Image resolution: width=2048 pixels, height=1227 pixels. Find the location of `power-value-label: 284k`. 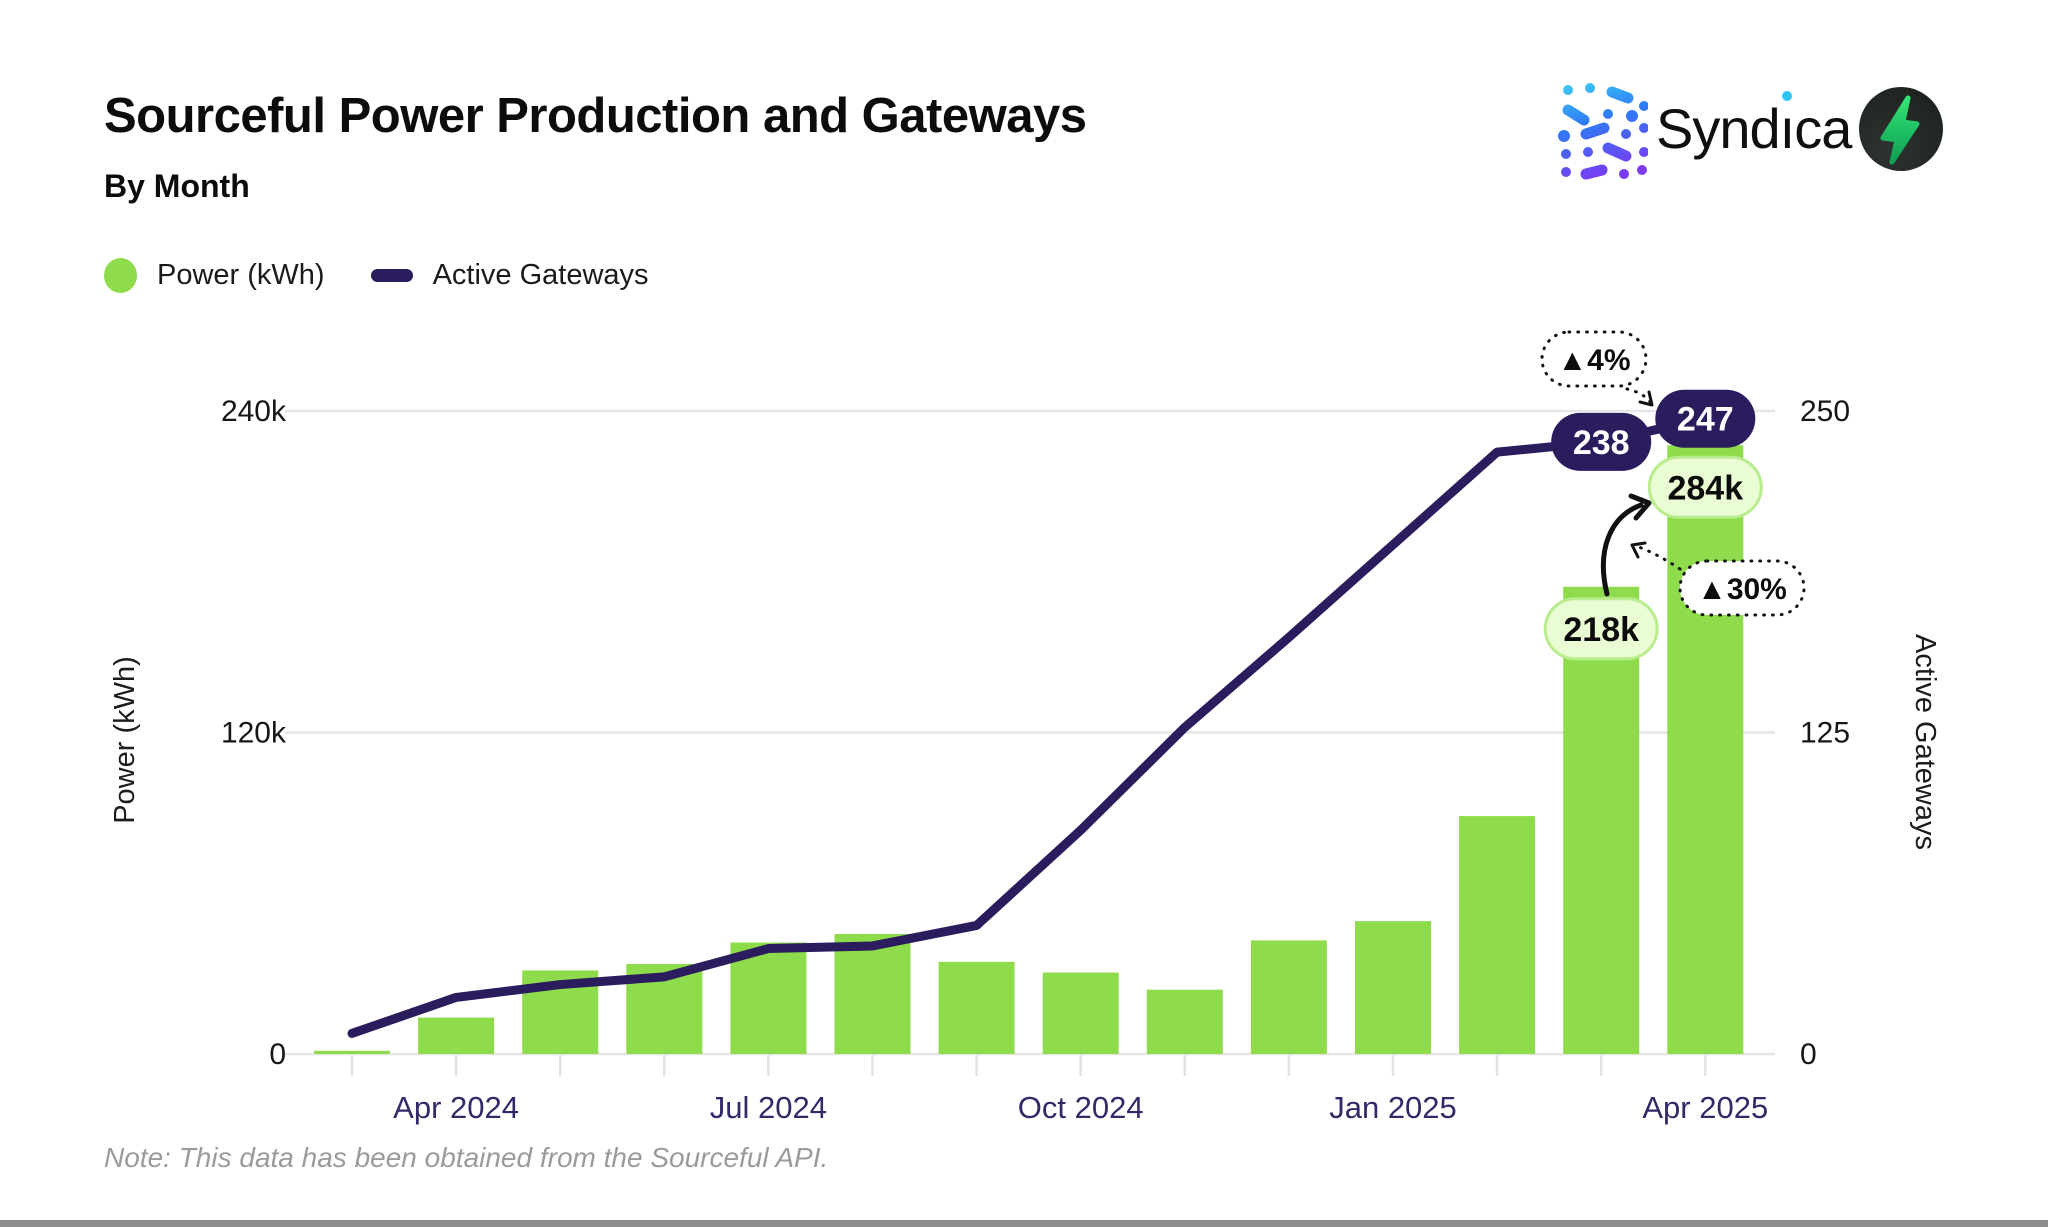

power-value-label: 284k is located at coordinates (1705, 488).